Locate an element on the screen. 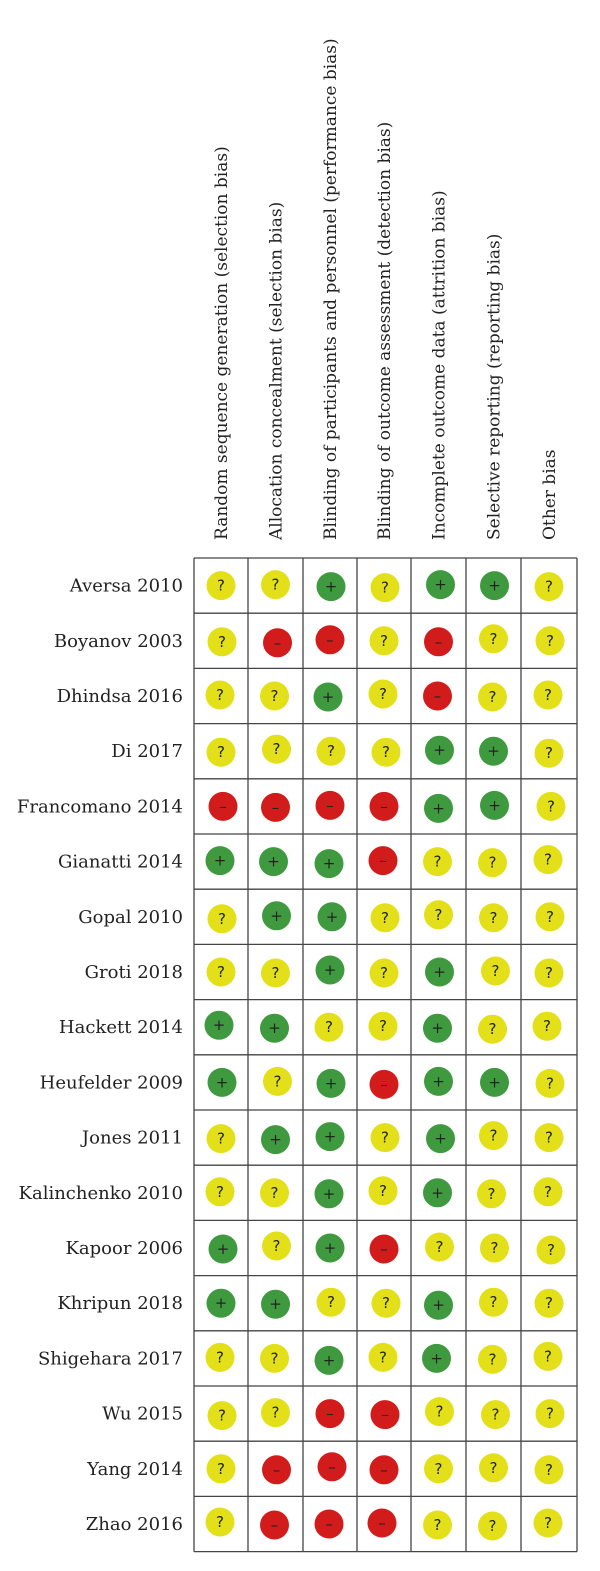 Image resolution: width=600 pixels, height=1571 pixels. column-label: Selective reporting (reporting bias) is located at coordinates (495, 387).